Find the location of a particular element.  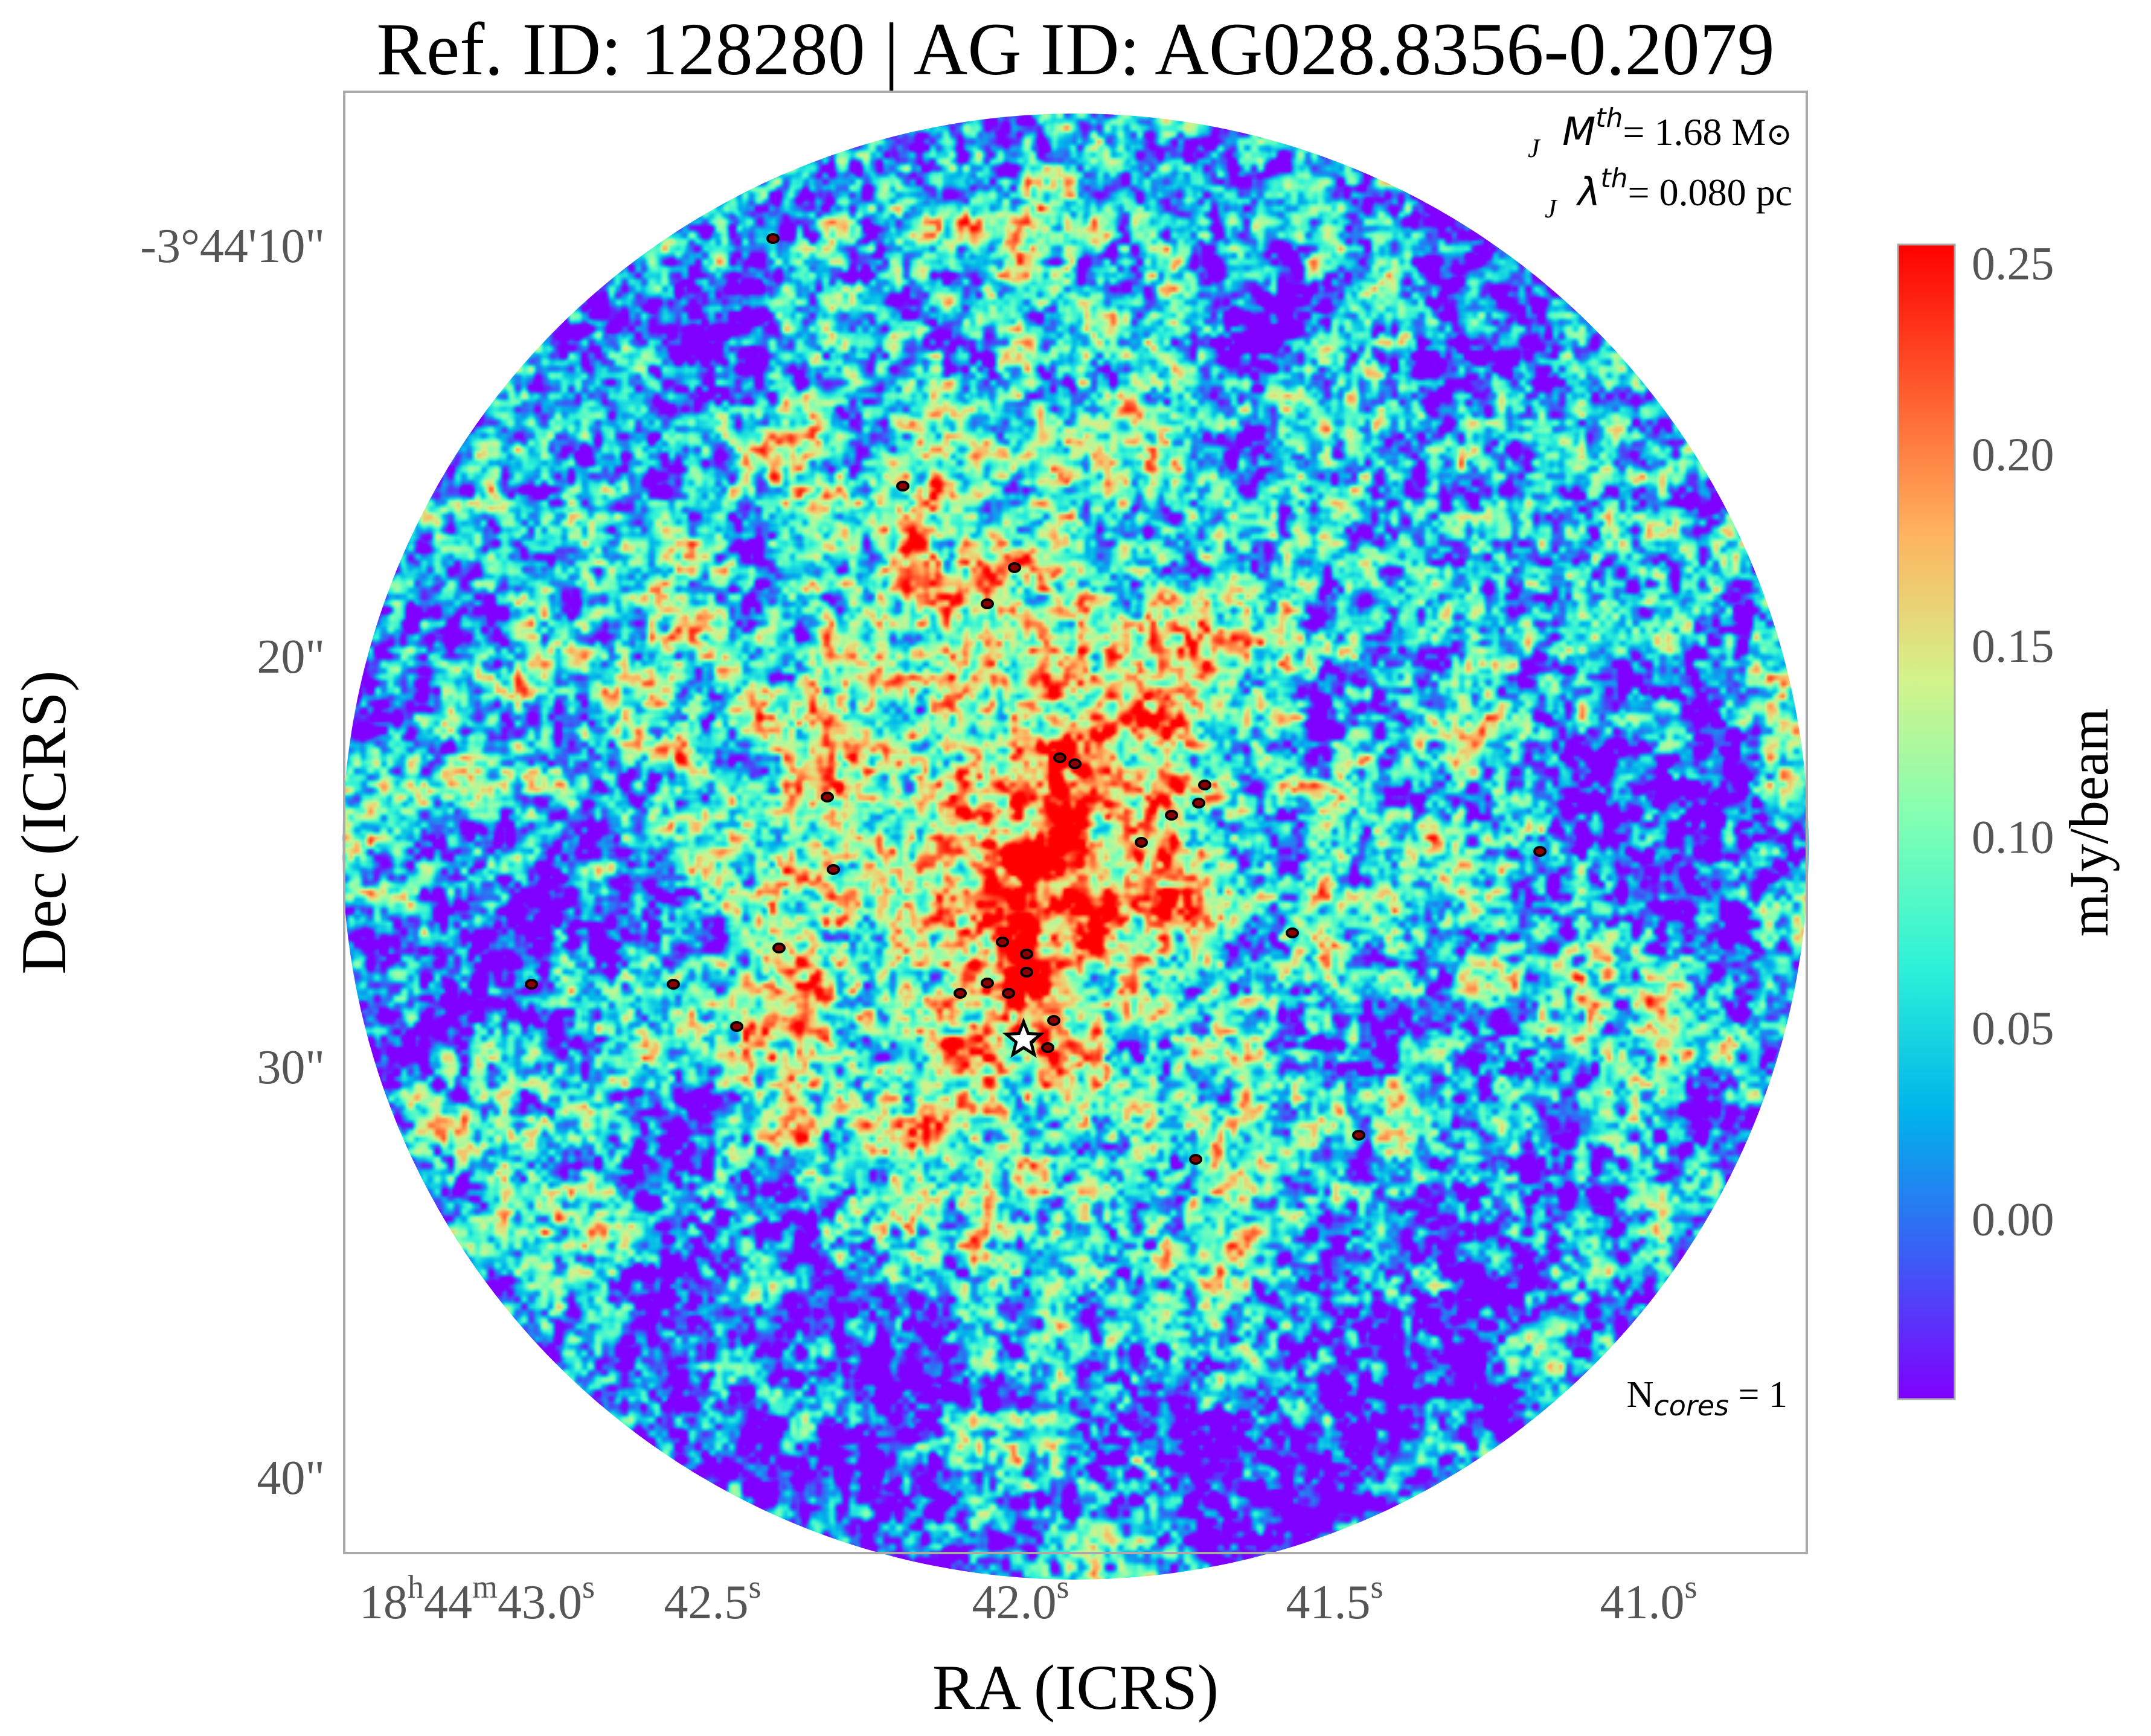

ncores-annotation: Ncores = 1 is located at coordinates (1707, 1398).